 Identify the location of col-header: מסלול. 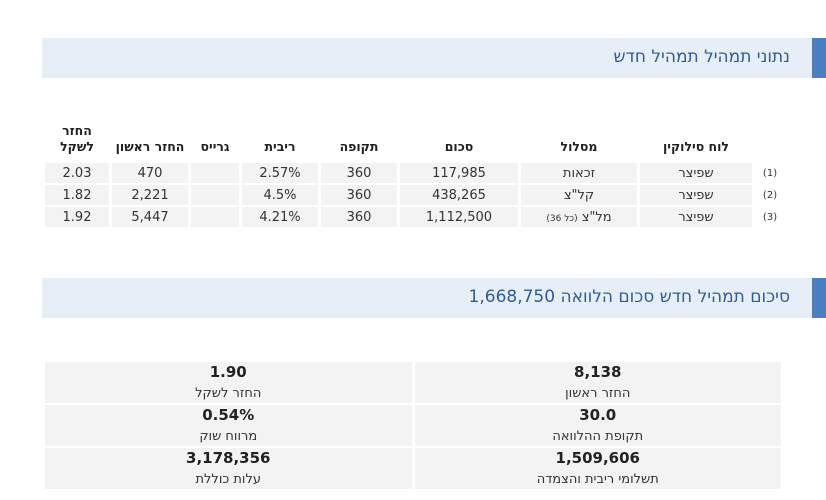
(579, 146).